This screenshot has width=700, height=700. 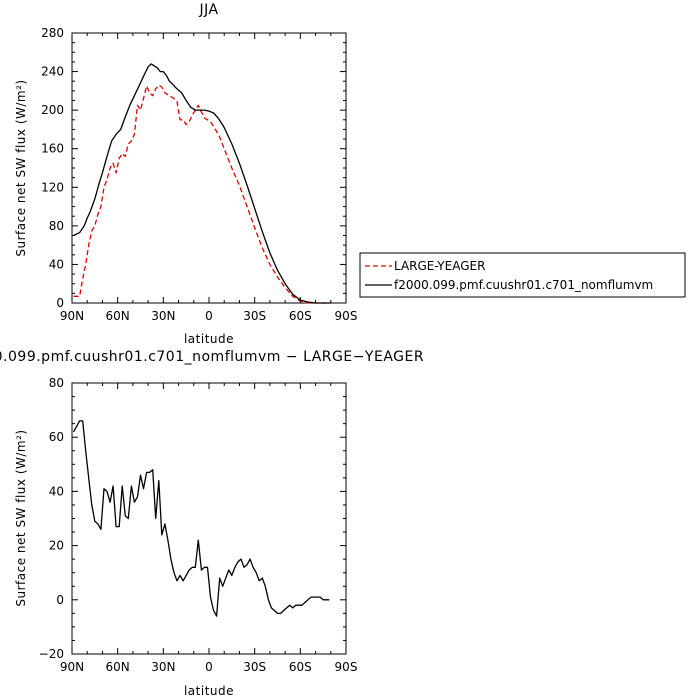 I want to click on legend-box, so click(x=522, y=275).